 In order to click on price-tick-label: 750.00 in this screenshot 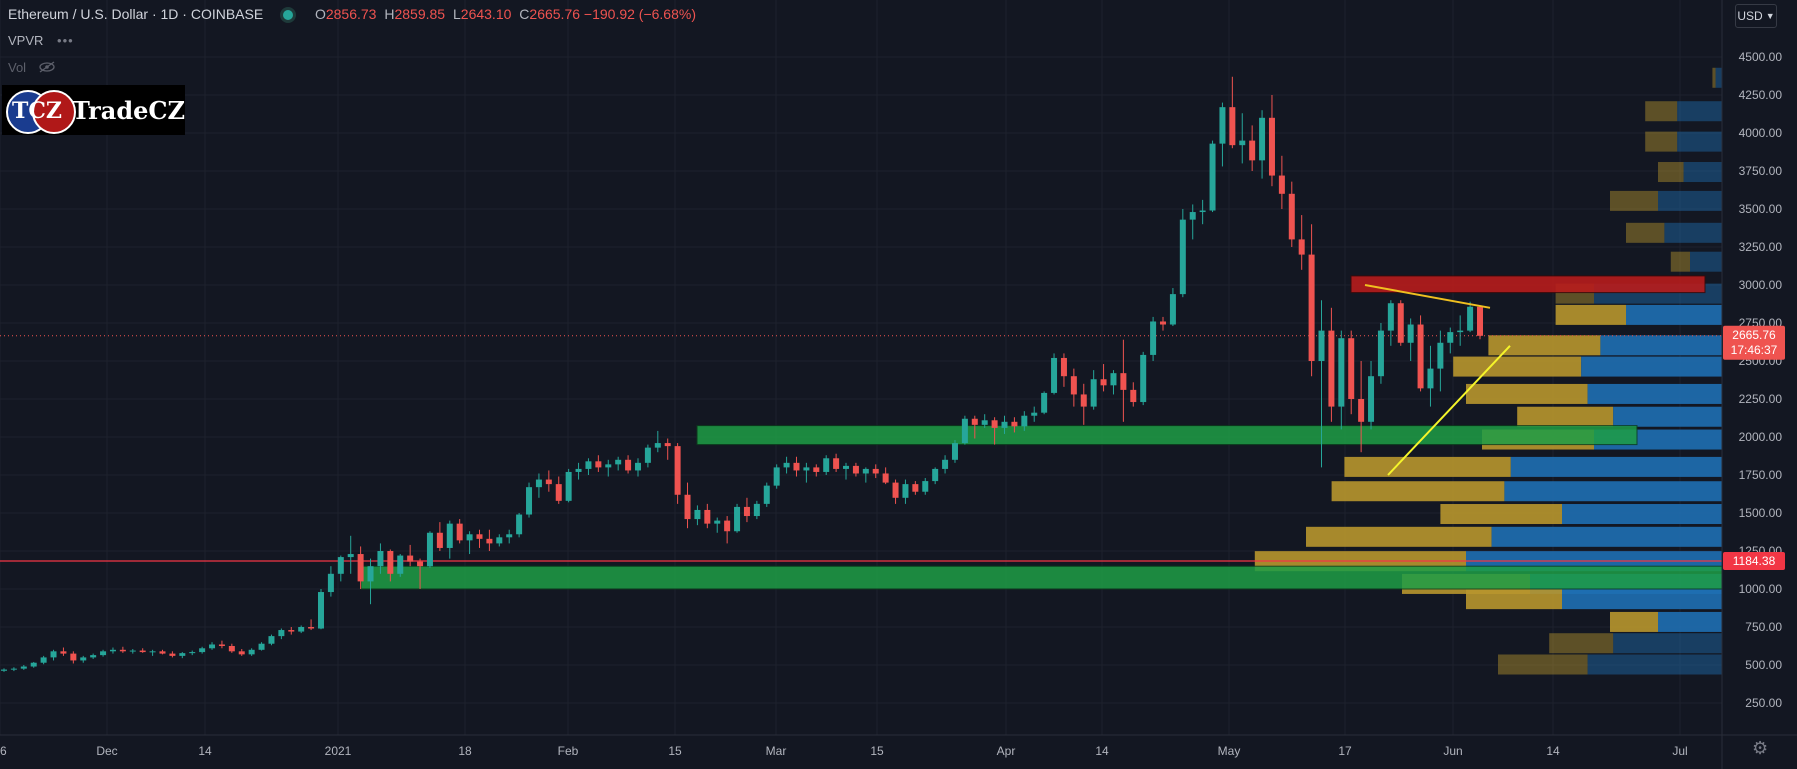, I will do `click(1763, 627)`.